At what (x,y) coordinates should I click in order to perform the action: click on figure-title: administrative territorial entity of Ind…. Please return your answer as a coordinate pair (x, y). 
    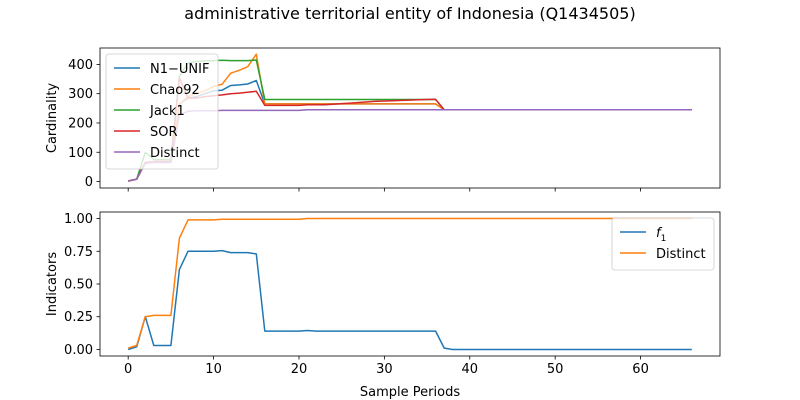
    Looking at the image, I should click on (409, 13).